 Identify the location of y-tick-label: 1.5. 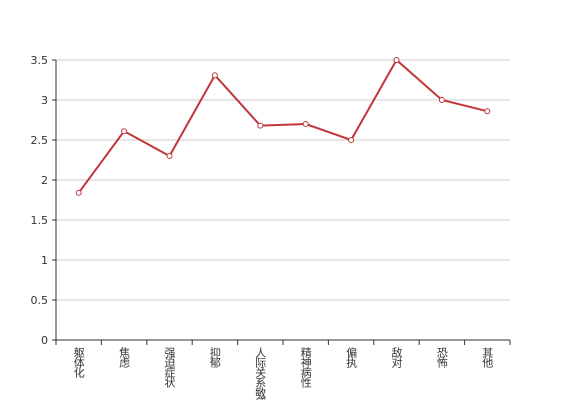
(40, 220).